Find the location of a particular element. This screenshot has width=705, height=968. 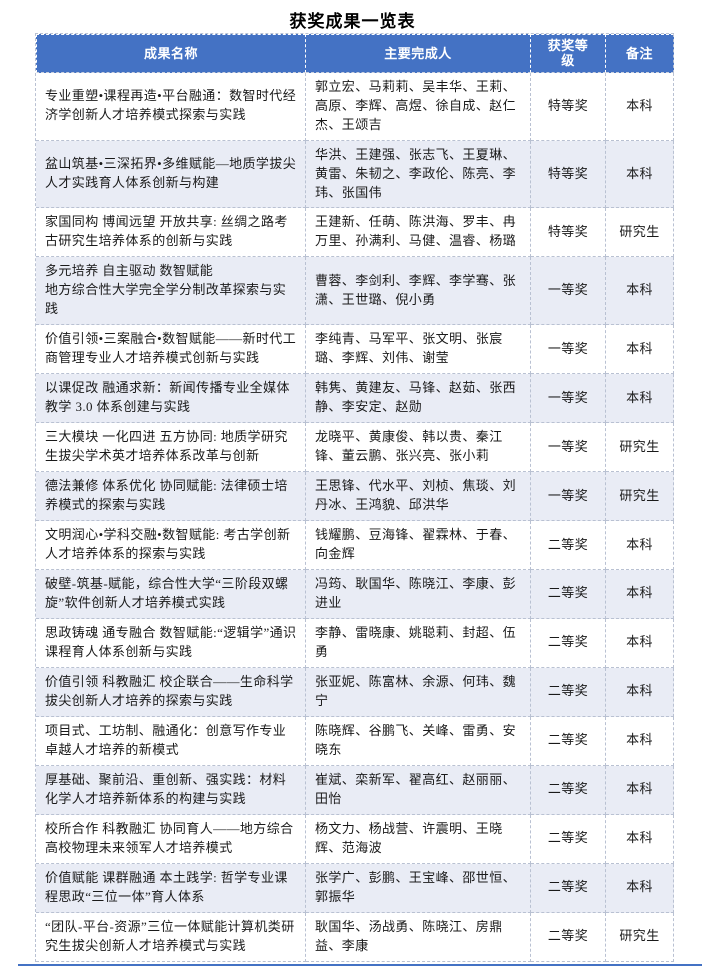

column-header-contributors-label: 主要完成人 is located at coordinates (418, 53).